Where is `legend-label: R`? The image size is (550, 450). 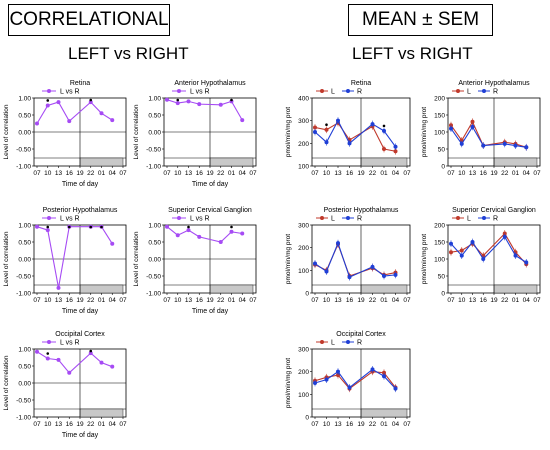
legend-label: R is located at coordinates (495, 92).